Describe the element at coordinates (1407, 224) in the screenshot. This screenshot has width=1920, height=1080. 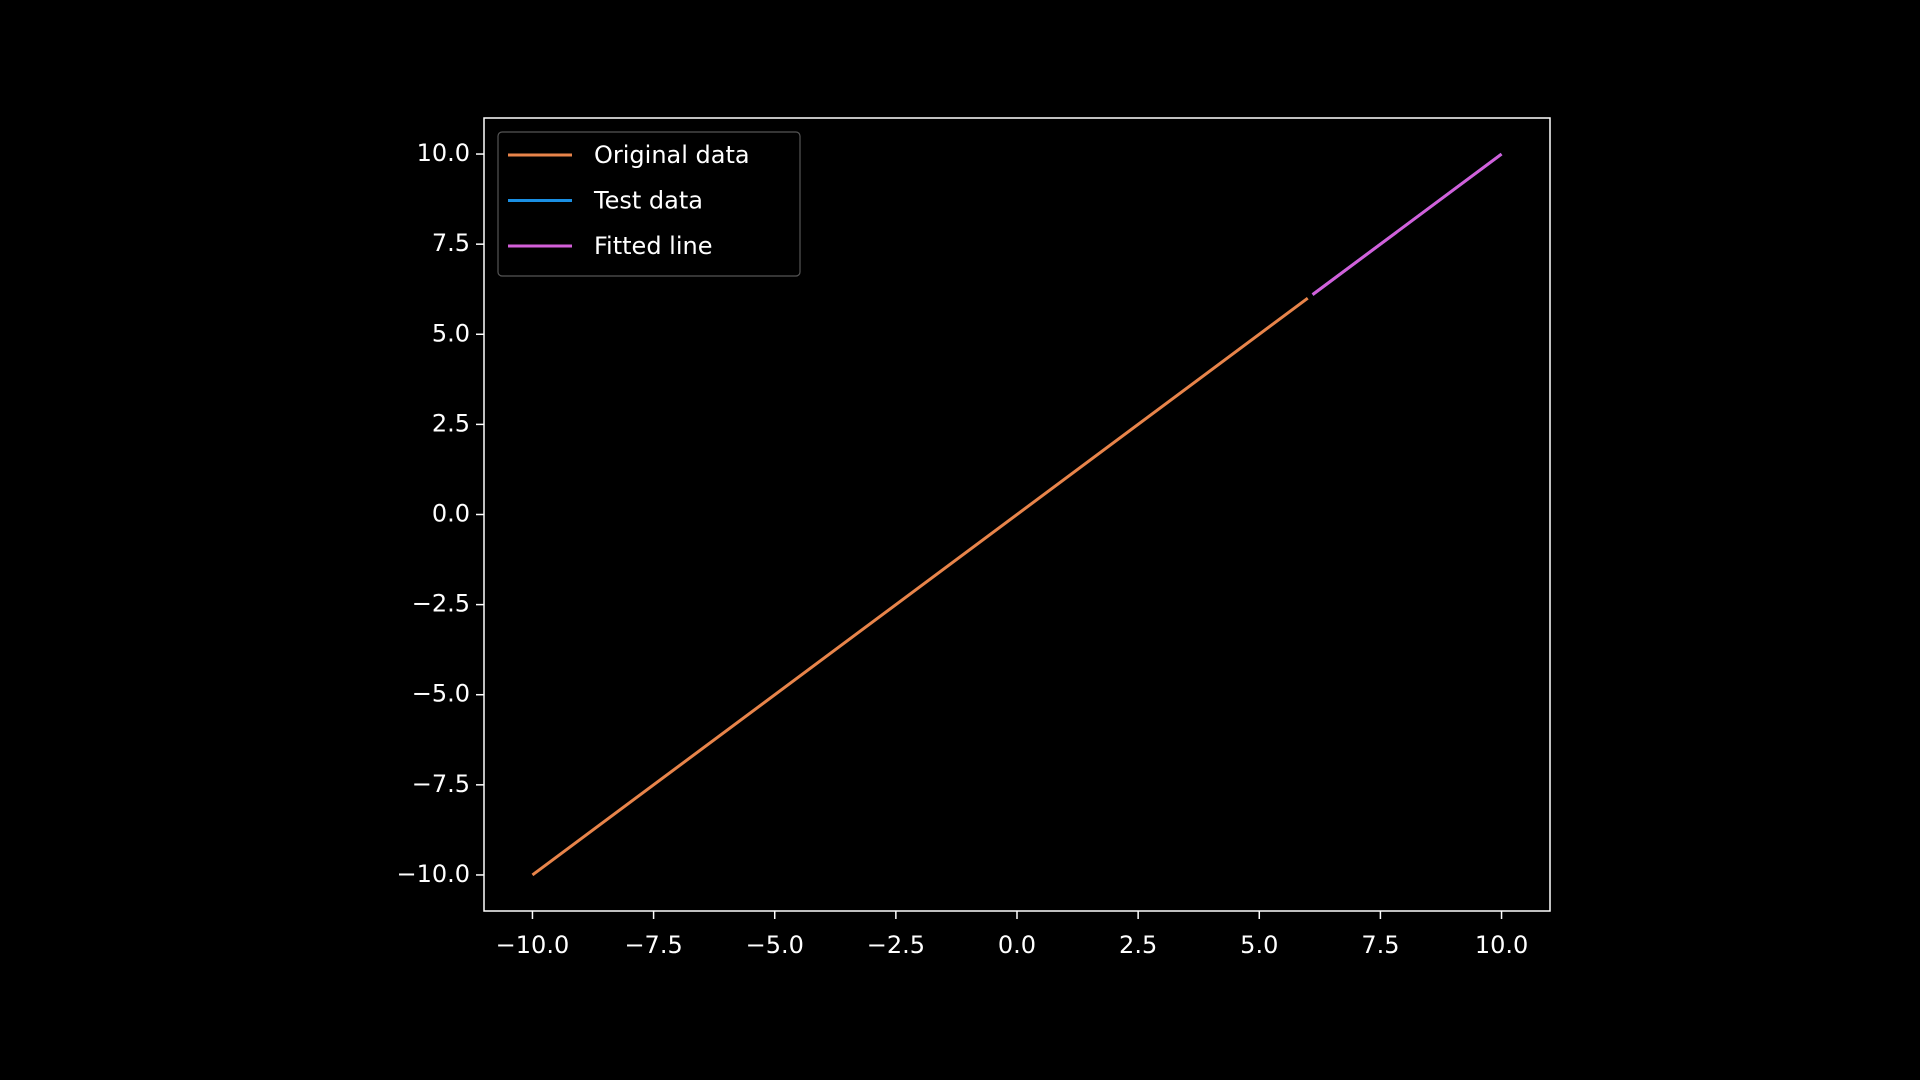
I see `data-line` at that location.